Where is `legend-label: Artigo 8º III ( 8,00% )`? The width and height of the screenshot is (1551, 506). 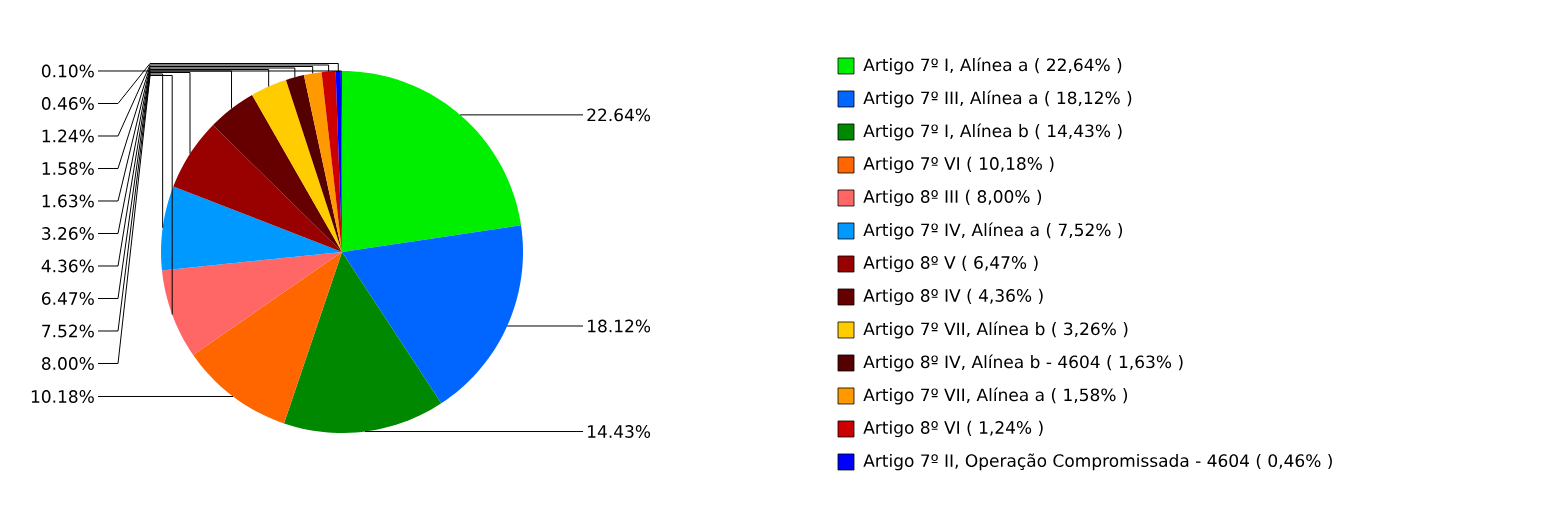
legend-label: Artigo 8º III ( 8,00% ) is located at coordinates (952, 198).